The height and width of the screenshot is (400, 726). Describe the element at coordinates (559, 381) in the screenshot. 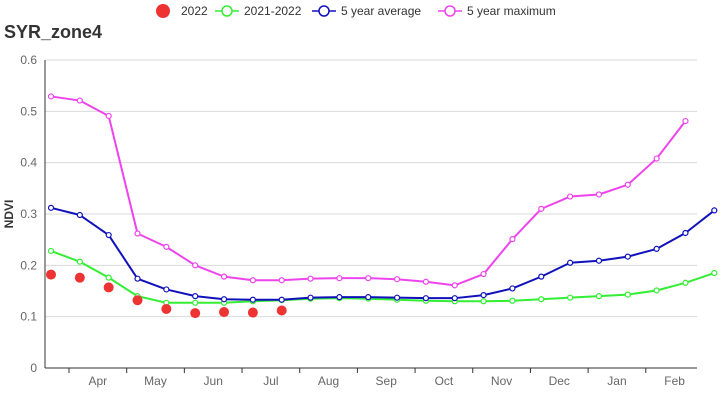

I see `x-tick-label: Dec` at that location.